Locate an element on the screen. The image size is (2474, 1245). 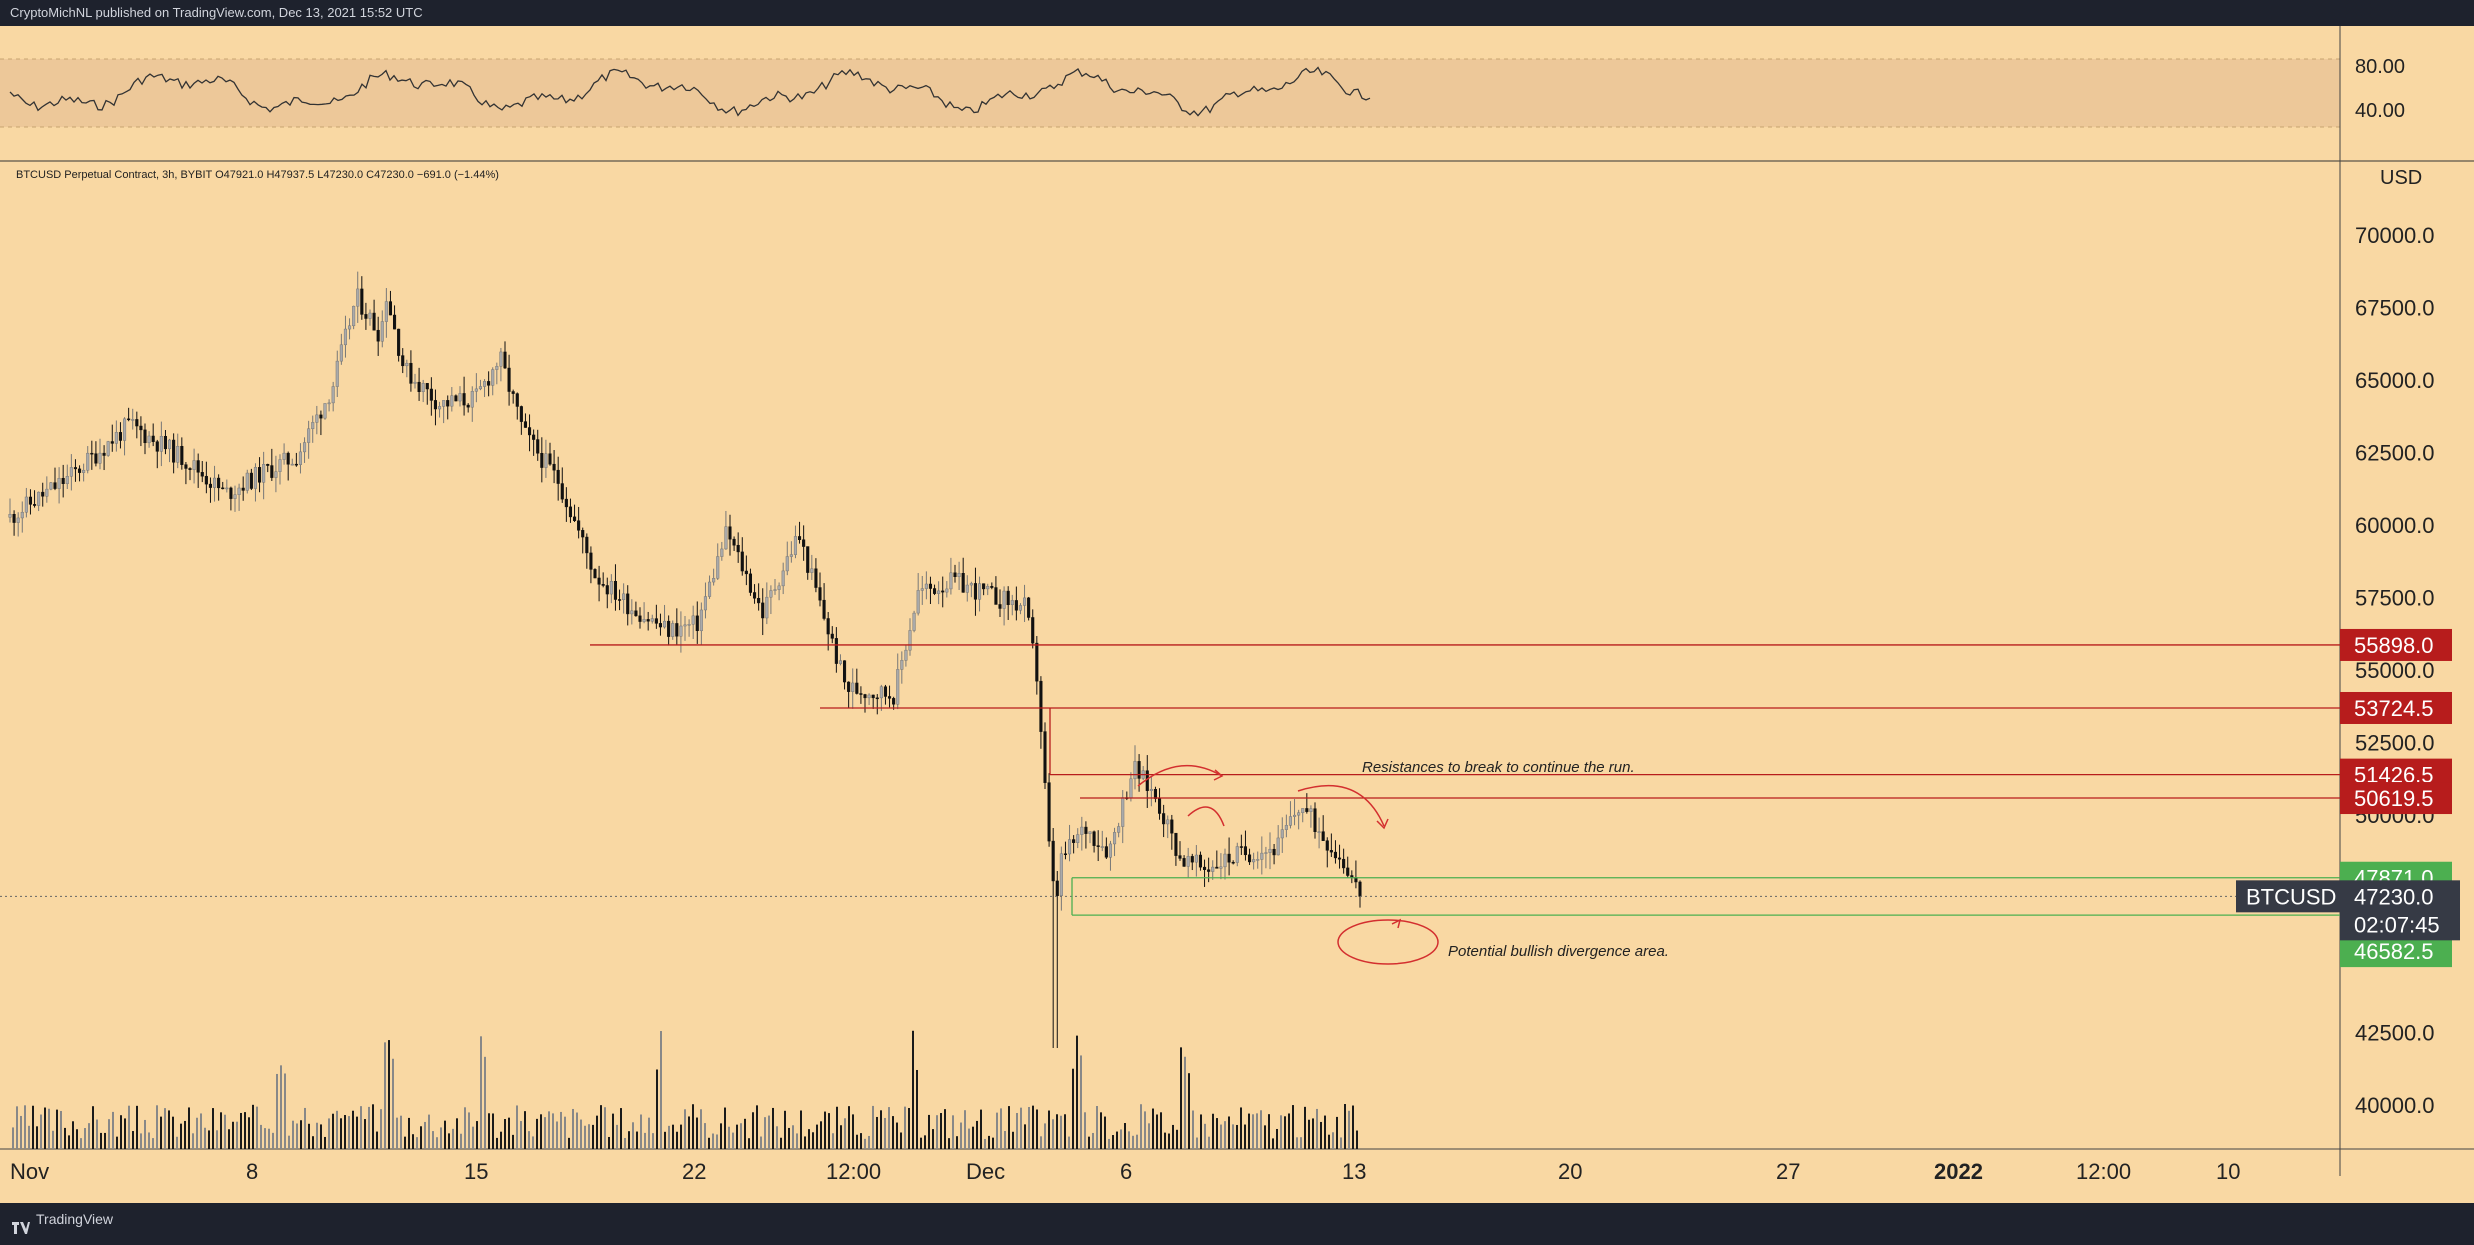
price-tick-label: 60000.0 is located at coordinates (2395, 525).